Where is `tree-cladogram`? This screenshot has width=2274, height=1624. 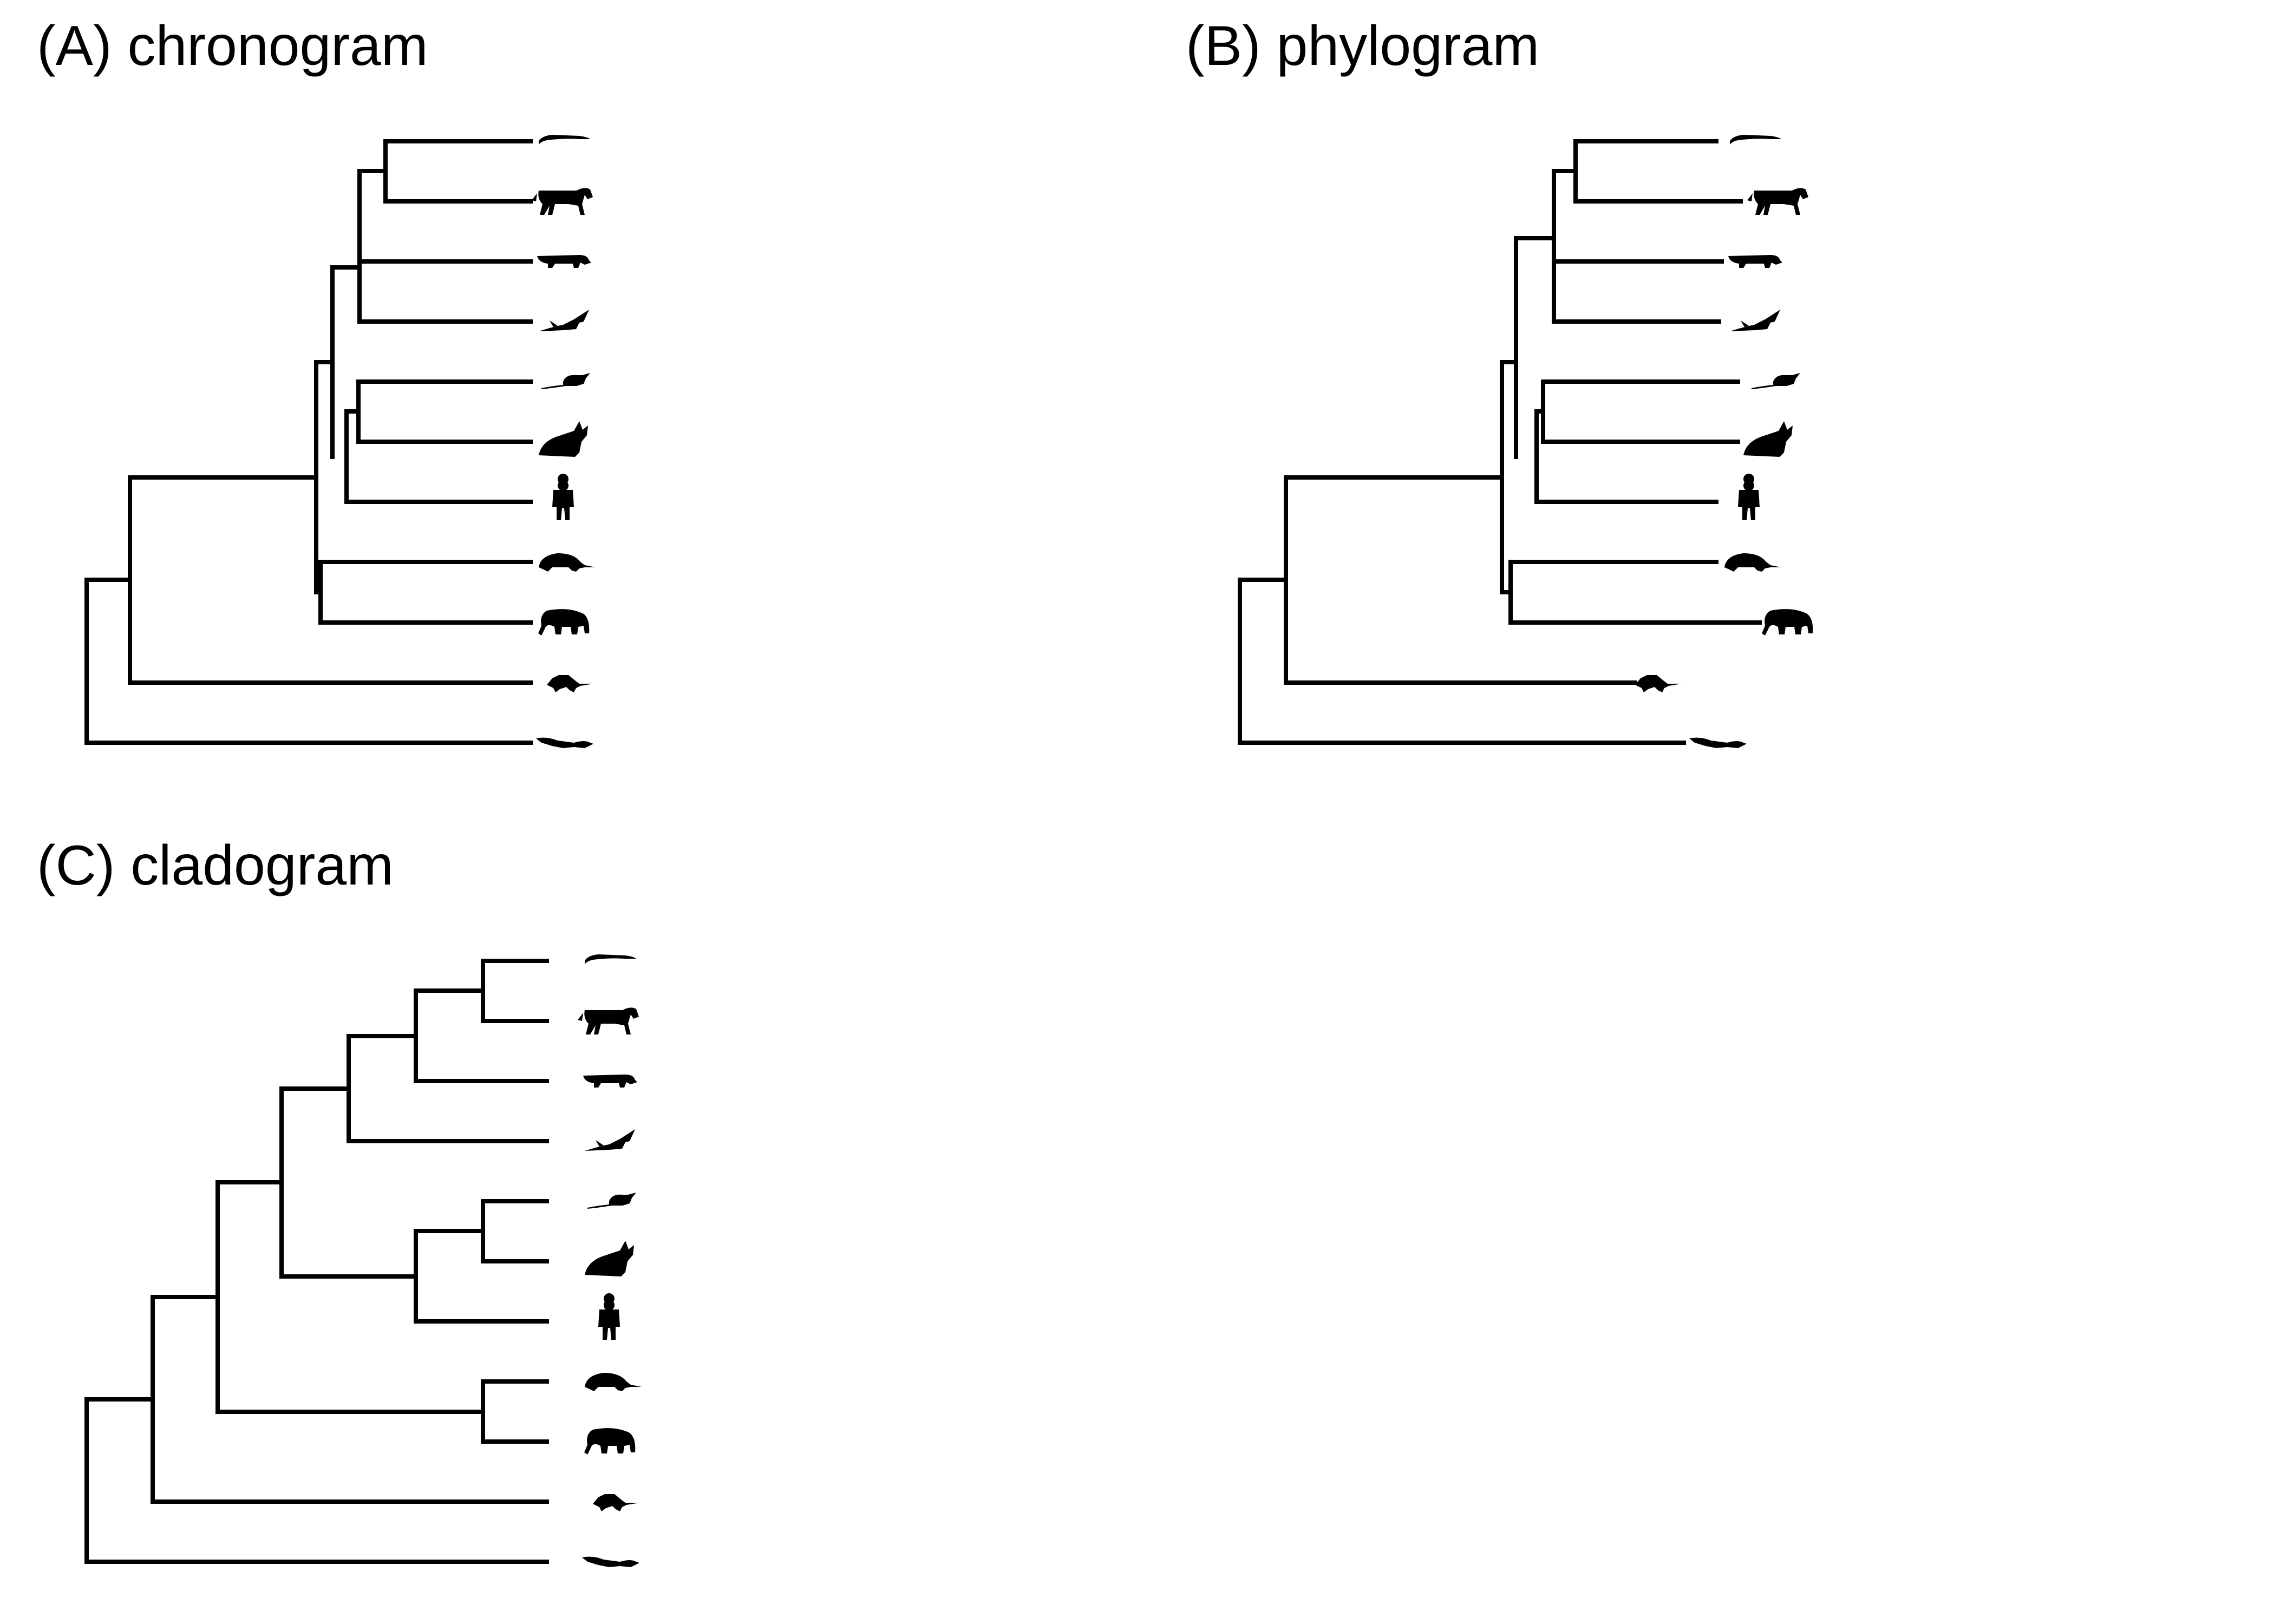
tree-cladogram is located at coordinates (316, 1262).